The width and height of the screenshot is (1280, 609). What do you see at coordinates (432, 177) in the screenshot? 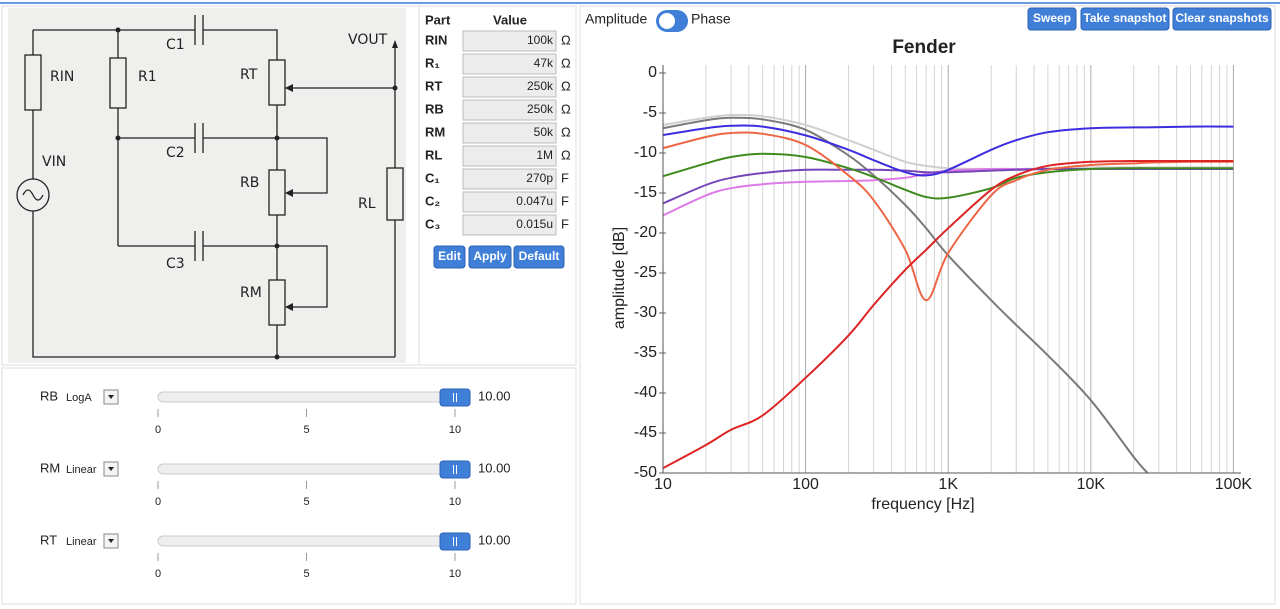
I see `part-name: C₁` at bounding box center [432, 177].